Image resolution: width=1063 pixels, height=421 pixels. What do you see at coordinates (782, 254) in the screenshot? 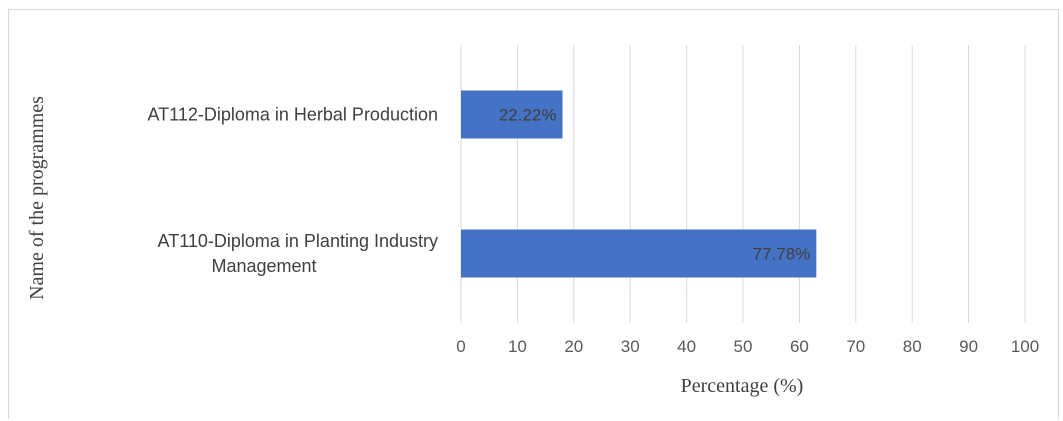
I see `data-label: 77.78%` at bounding box center [782, 254].